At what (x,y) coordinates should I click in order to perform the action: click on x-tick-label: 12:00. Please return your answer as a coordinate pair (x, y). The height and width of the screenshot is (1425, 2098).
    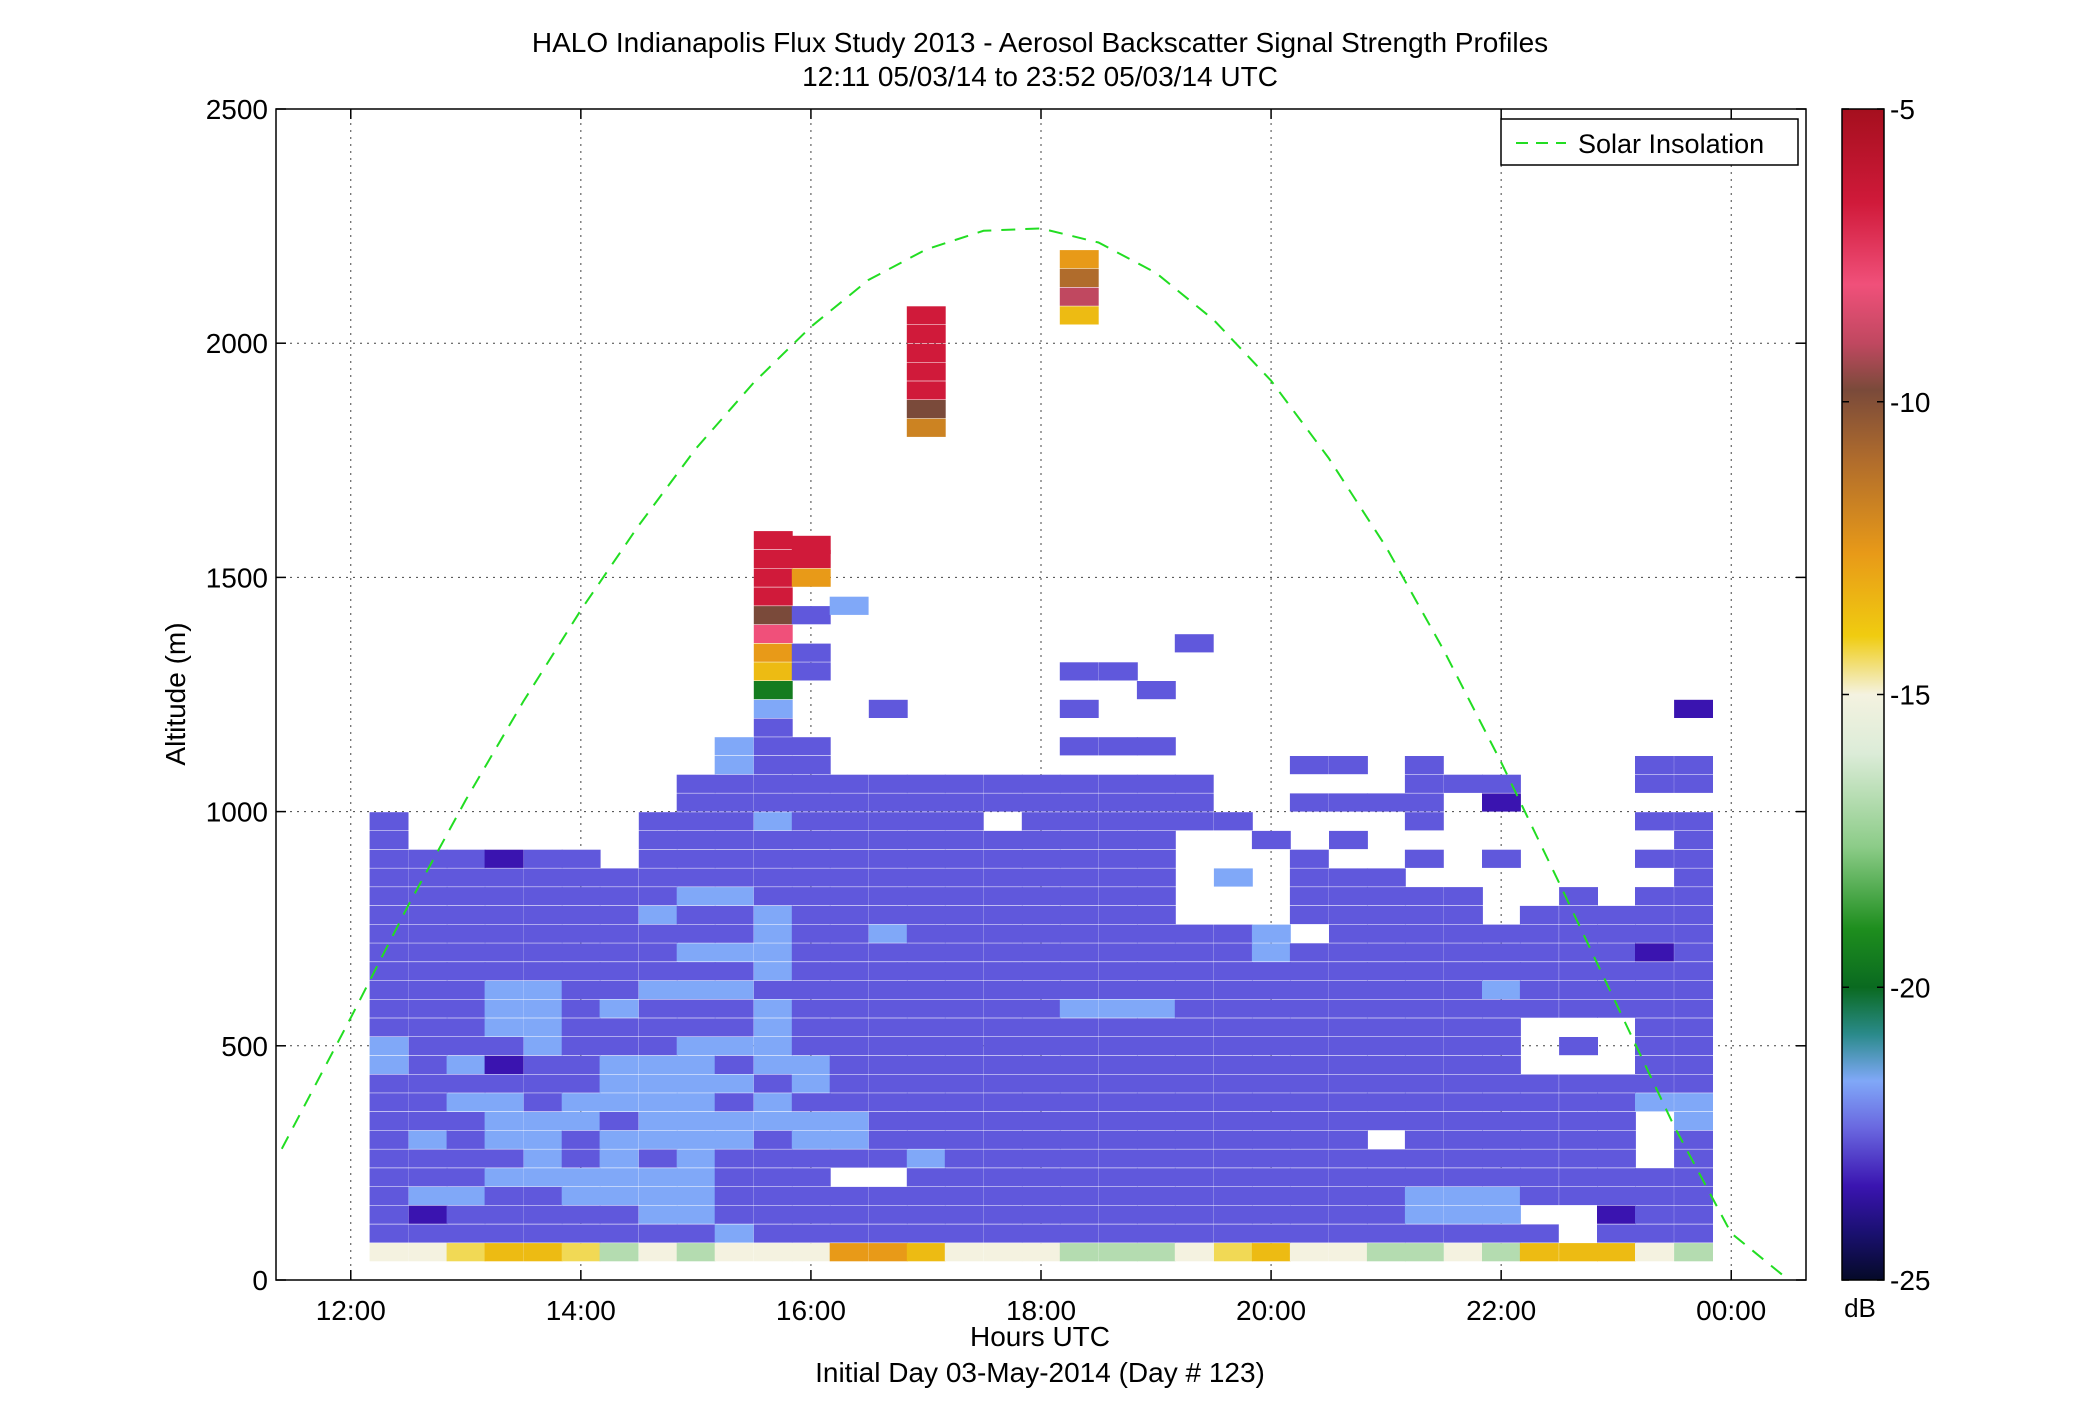
    Looking at the image, I should click on (351, 1310).